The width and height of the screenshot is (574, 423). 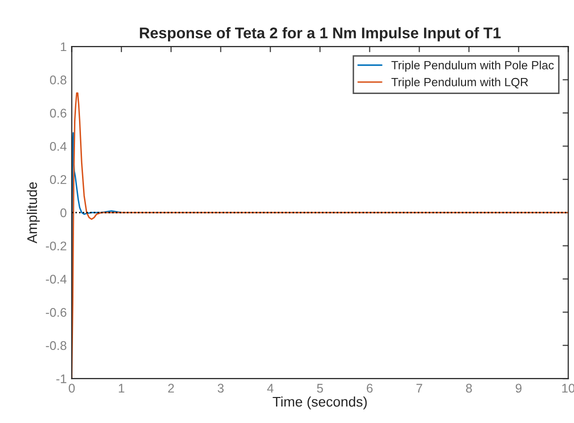 What do you see at coordinates (419, 388) in the screenshot?
I see `x-tick-label: 7` at bounding box center [419, 388].